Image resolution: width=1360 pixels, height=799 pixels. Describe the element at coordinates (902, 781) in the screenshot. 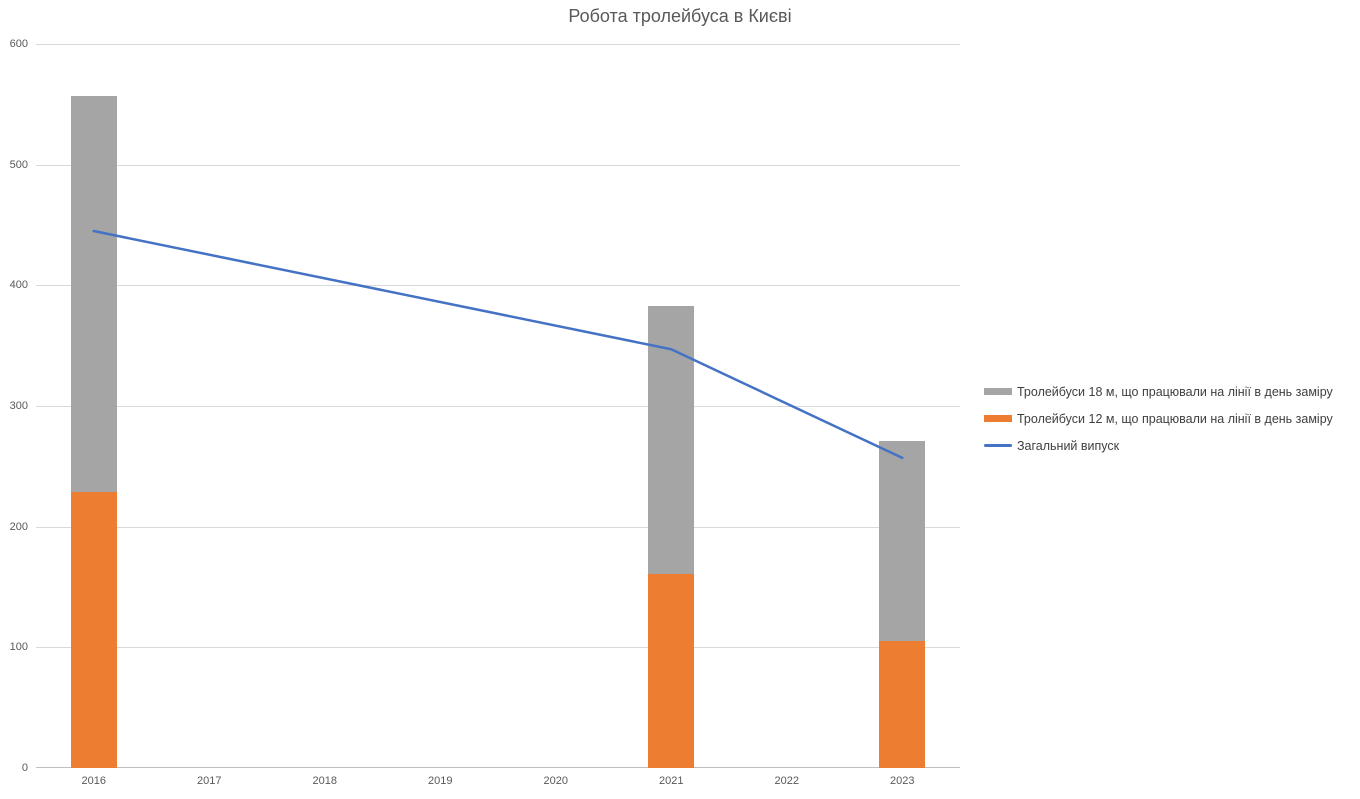

I see `x-tick-label-2023: 2023` at that location.